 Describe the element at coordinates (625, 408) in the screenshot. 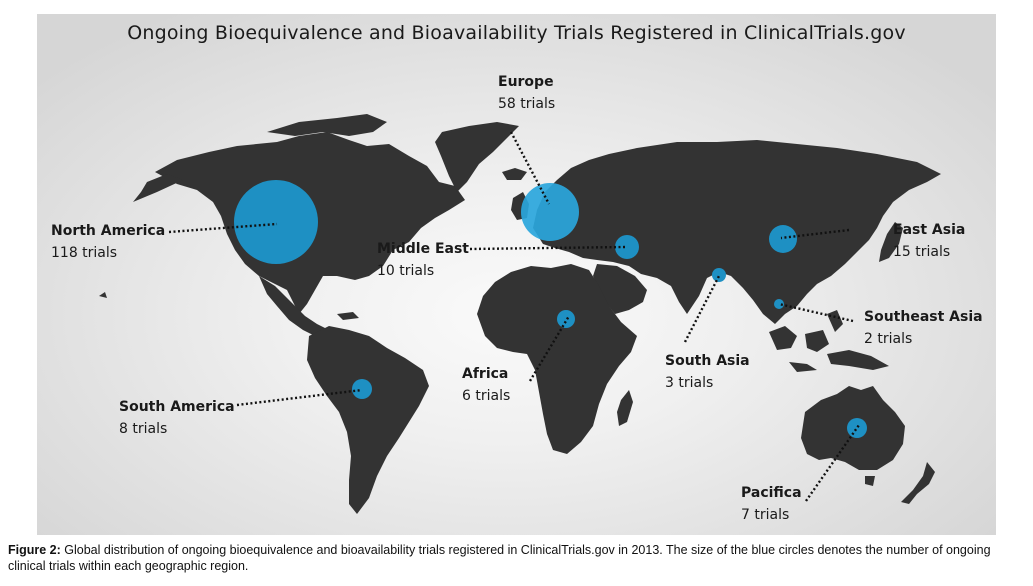

I see `madagascar-land` at that location.